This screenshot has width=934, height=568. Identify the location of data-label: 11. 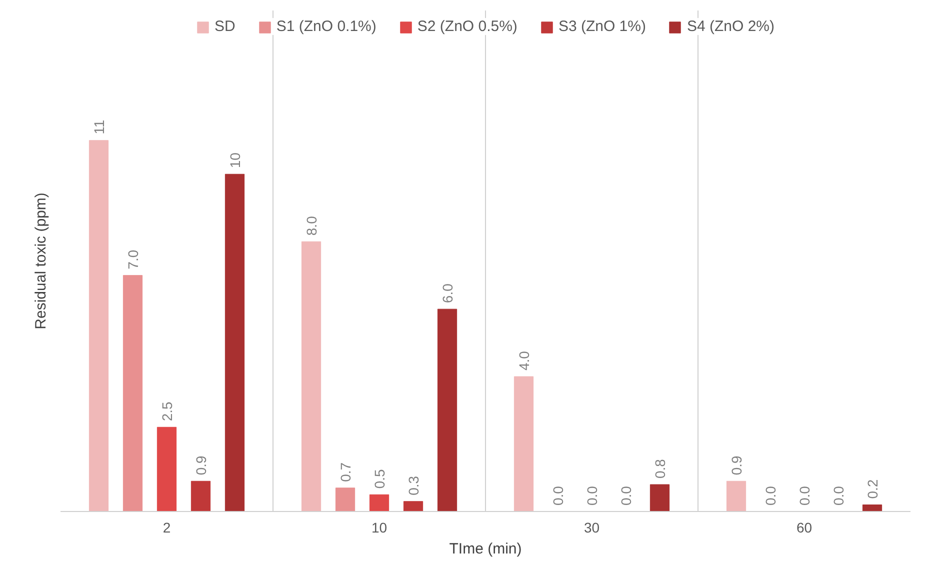
(98, 127).